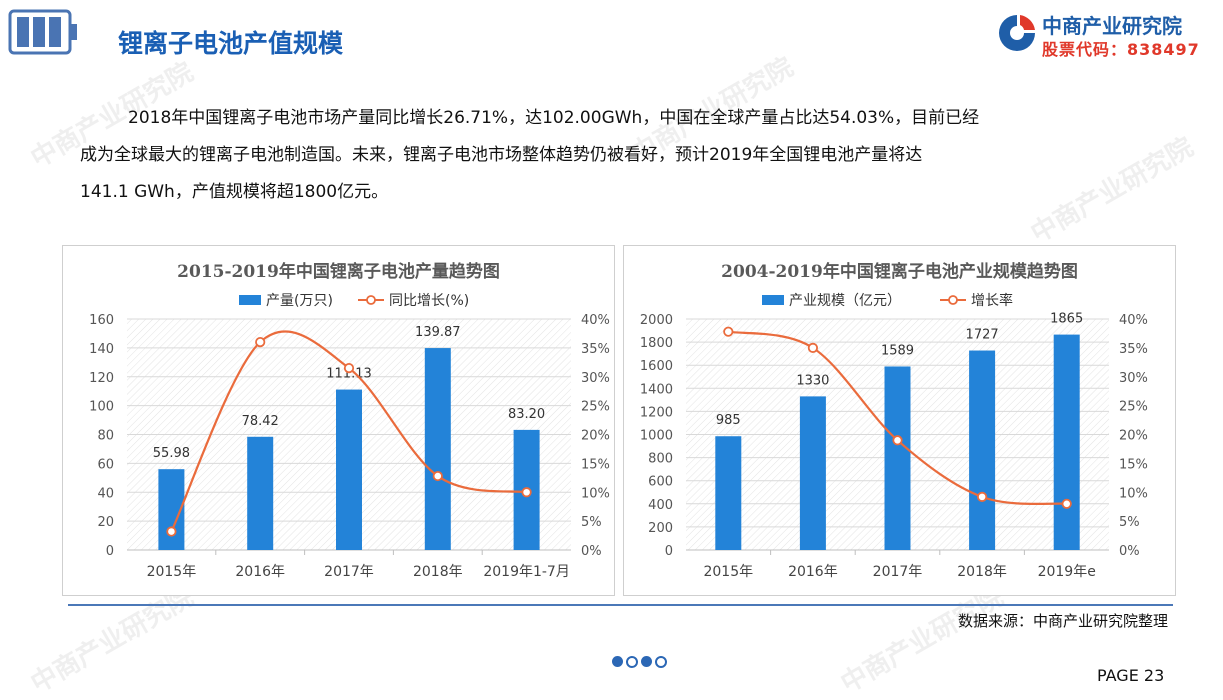 The height and width of the screenshot is (700, 1223). Describe the element at coordinates (438, 332) in the screenshot. I see `bar-value-label: 139.87` at that location.